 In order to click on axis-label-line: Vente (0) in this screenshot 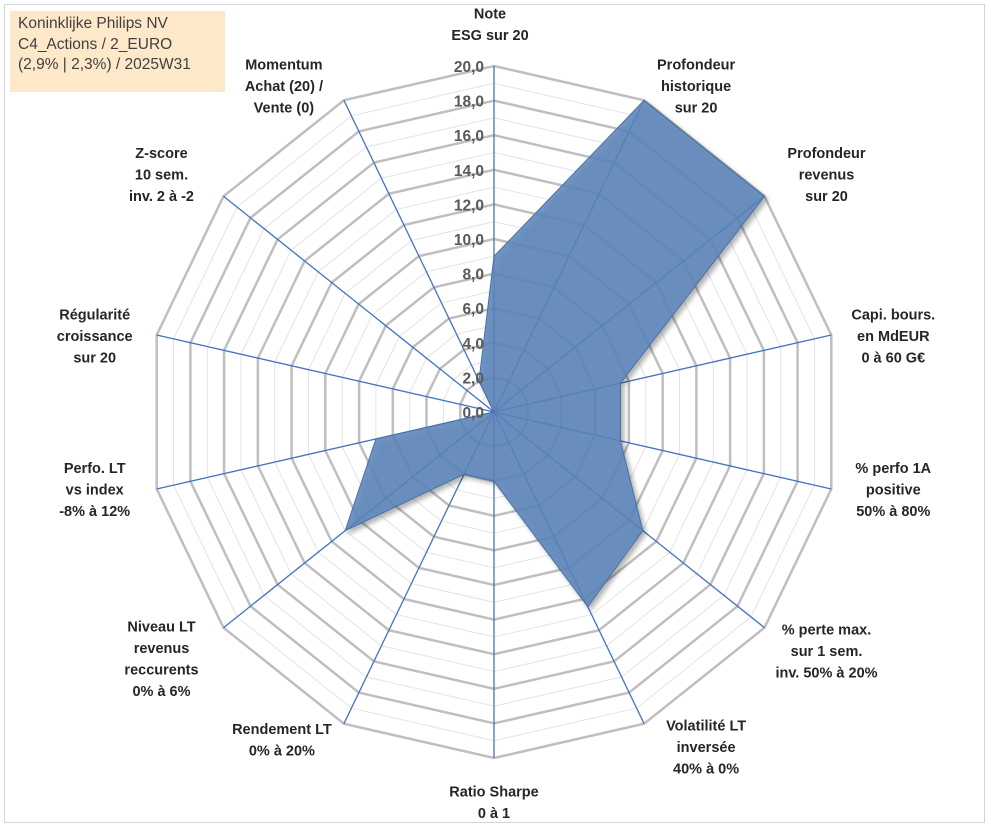, I will do `click(284, 109)`.